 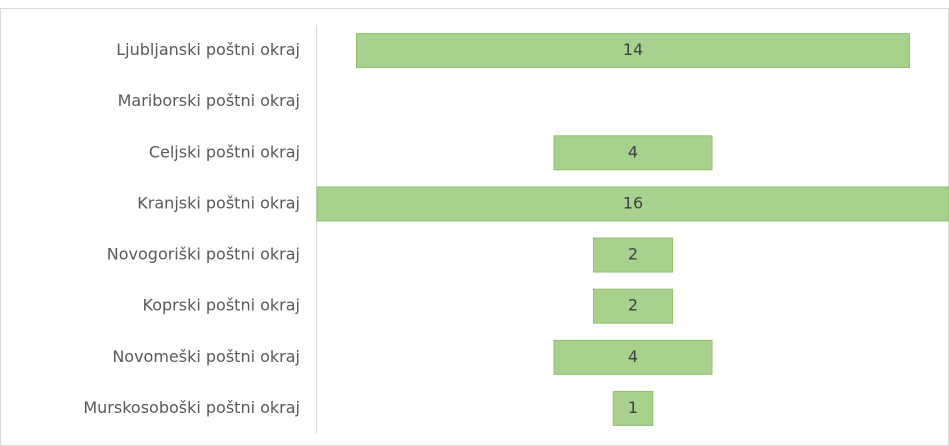 I want to click on data-label: 16, so click(x=633, y=202).